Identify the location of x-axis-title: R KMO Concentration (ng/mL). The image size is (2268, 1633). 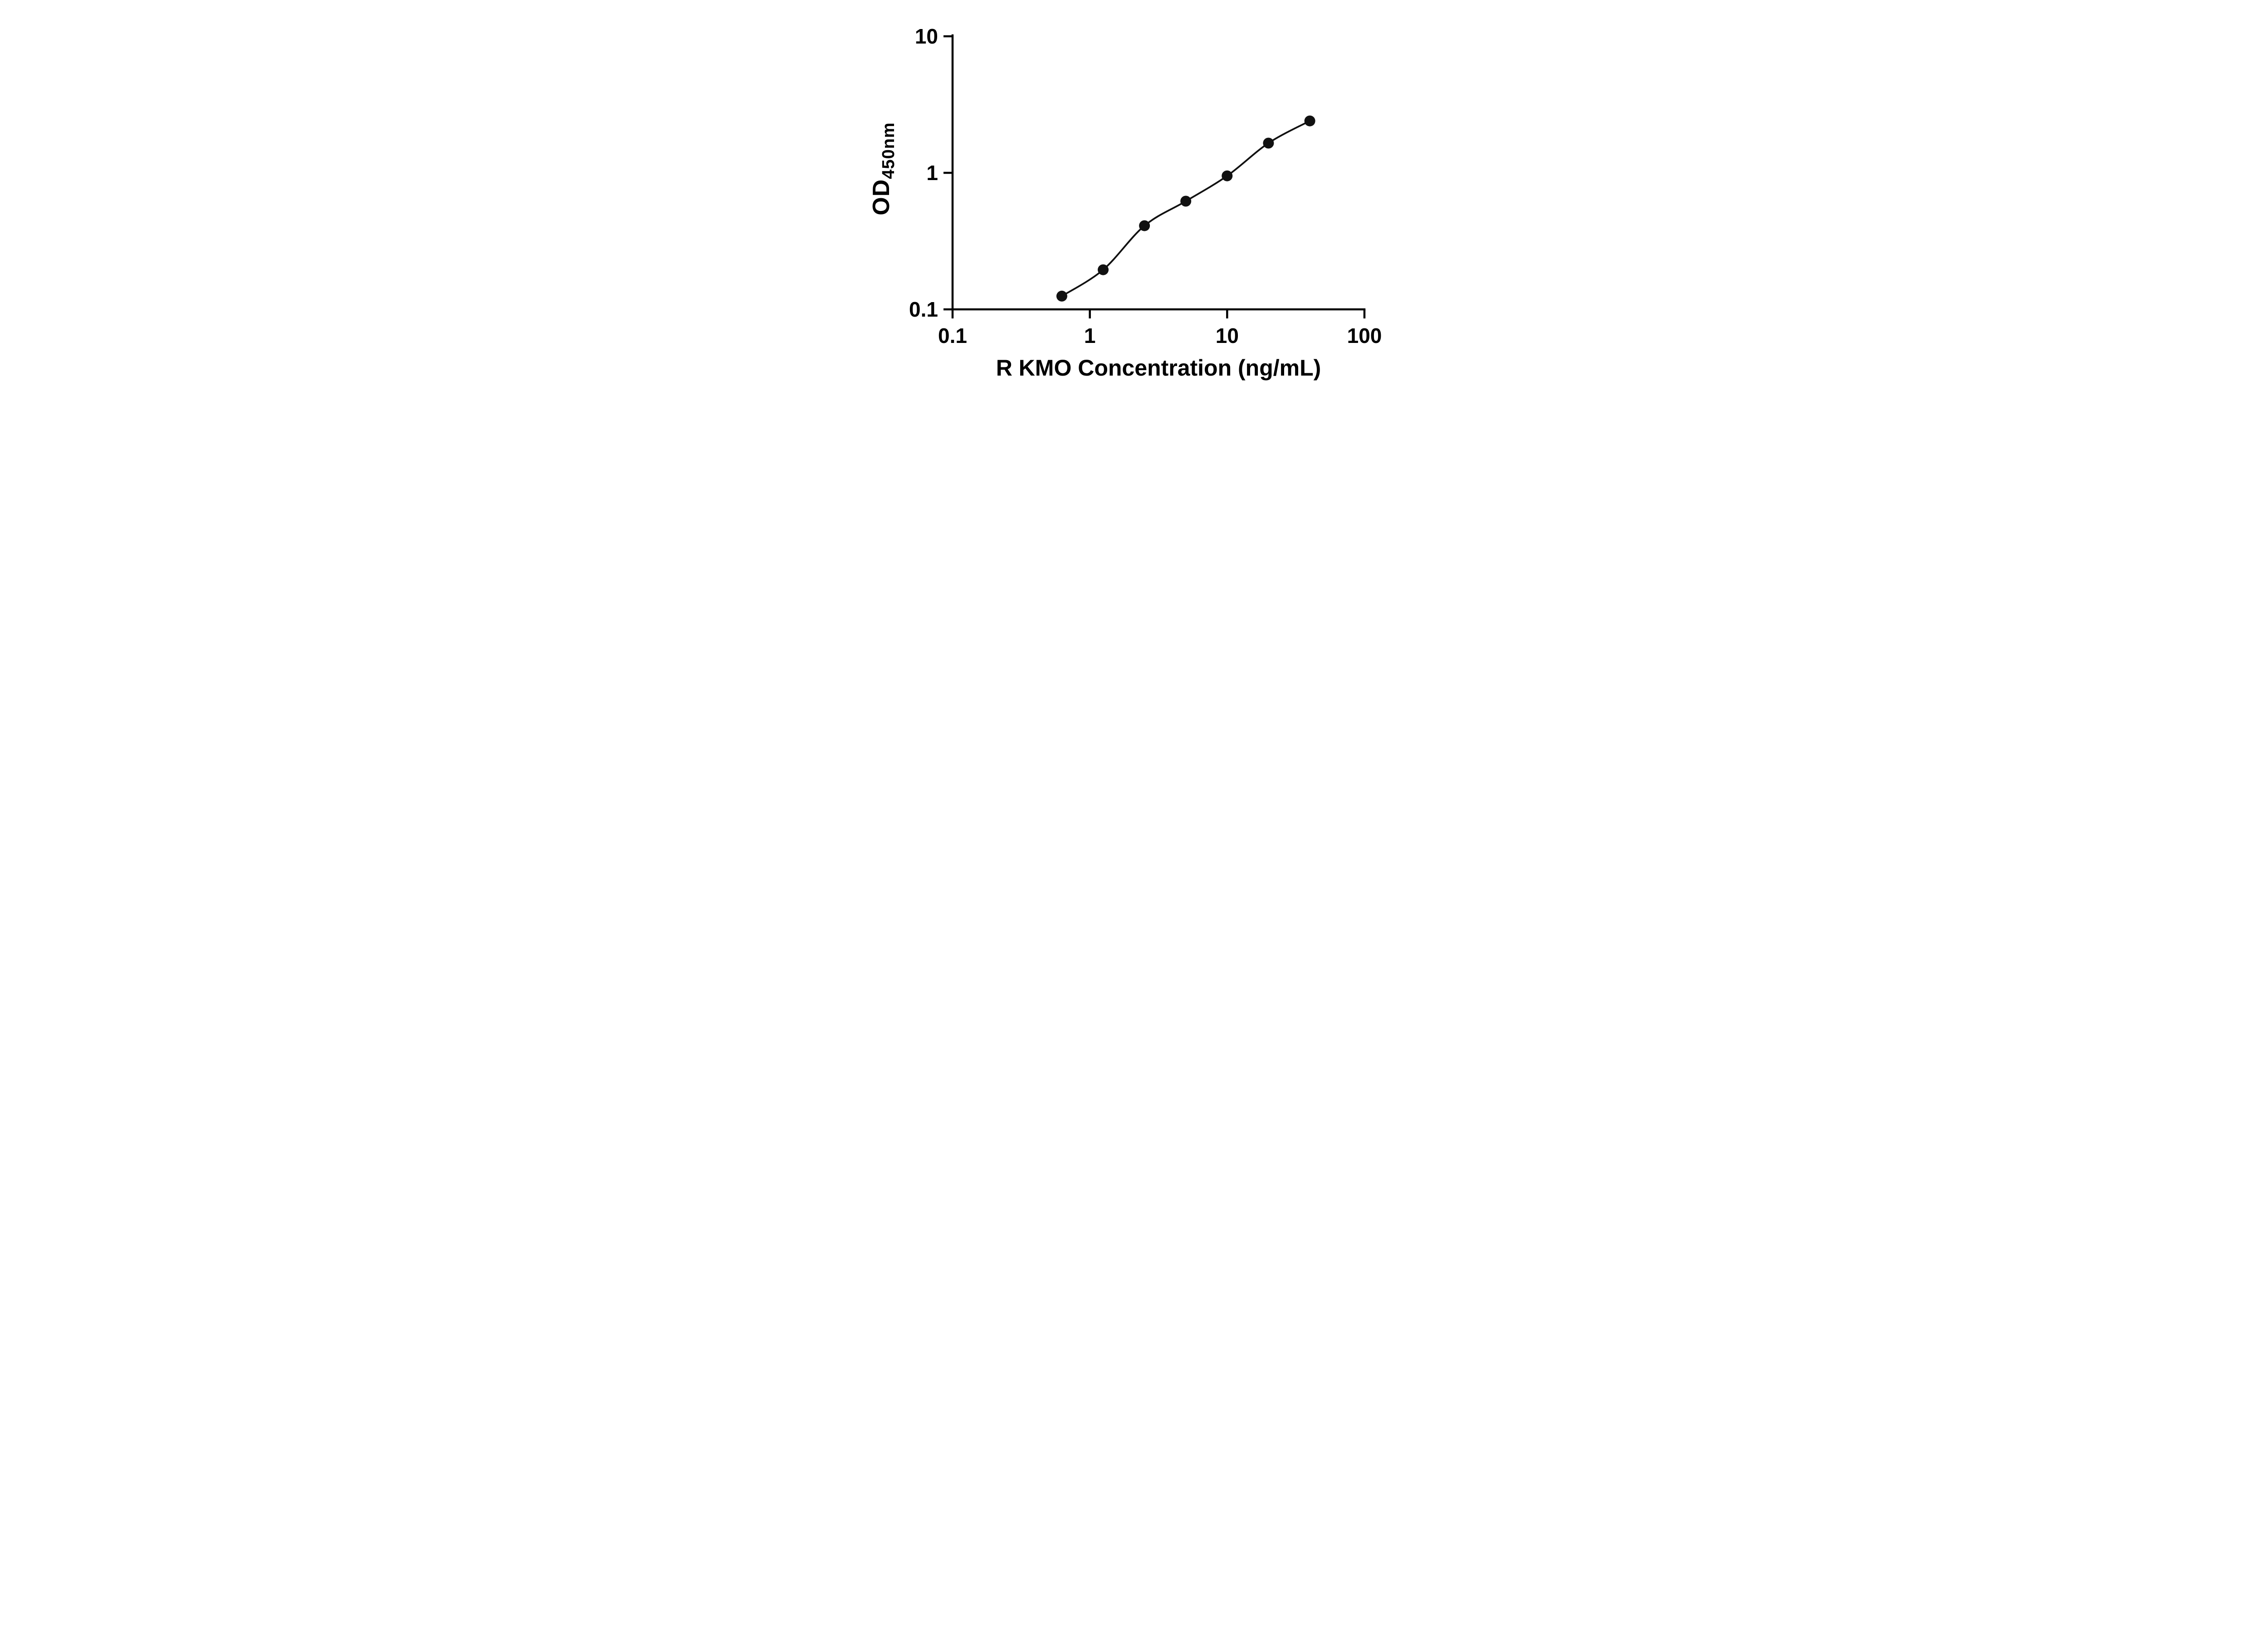
(1158, 368).